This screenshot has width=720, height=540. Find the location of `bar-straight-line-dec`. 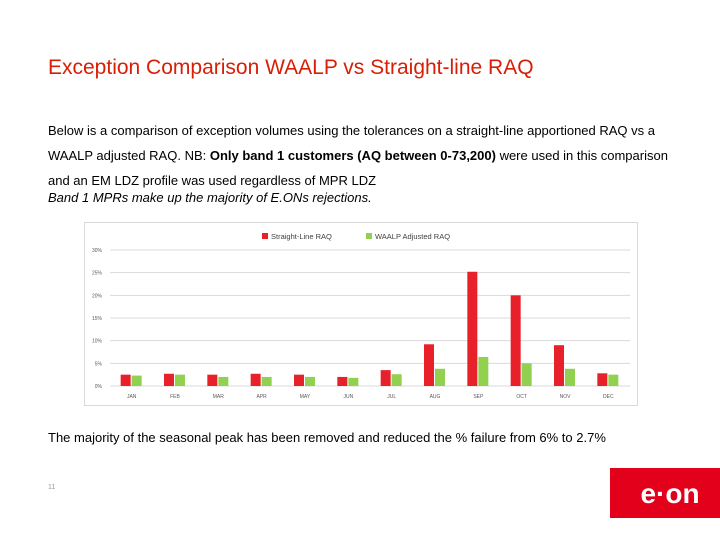

bar-straight-line-dec is located at coordinates (602, 379).